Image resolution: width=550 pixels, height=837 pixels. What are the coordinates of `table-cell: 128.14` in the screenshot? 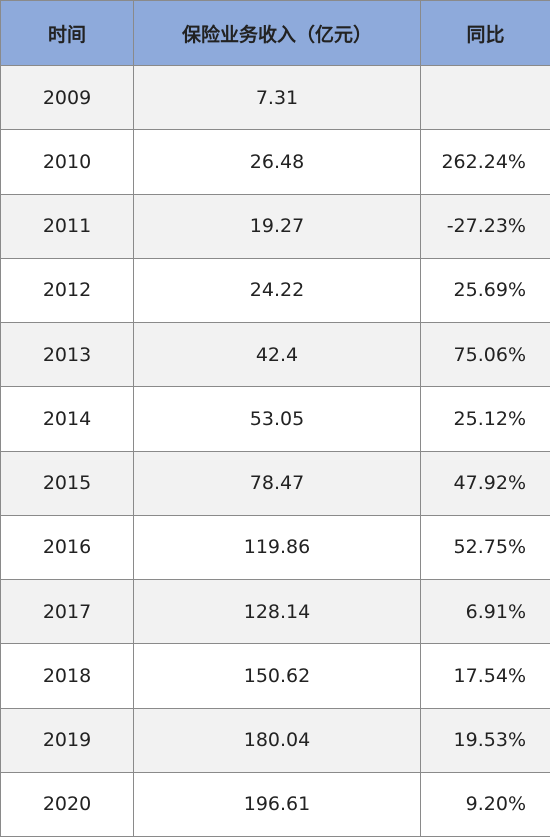 It's located at (277, 611).